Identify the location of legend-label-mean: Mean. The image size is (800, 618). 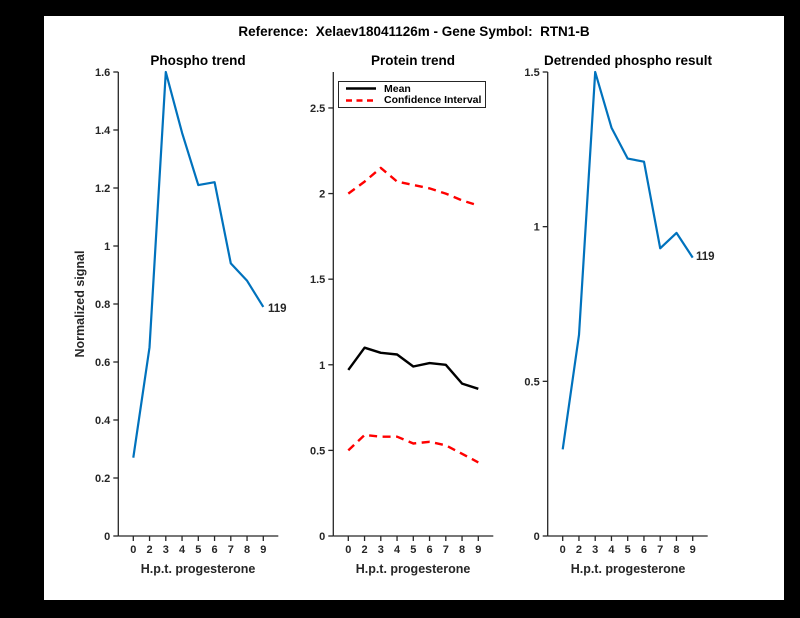
(397, 88).